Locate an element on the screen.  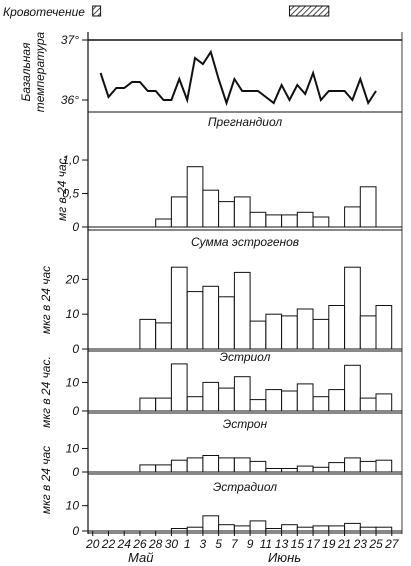
y-axis-label: температура is located at coordinates (40, 71).